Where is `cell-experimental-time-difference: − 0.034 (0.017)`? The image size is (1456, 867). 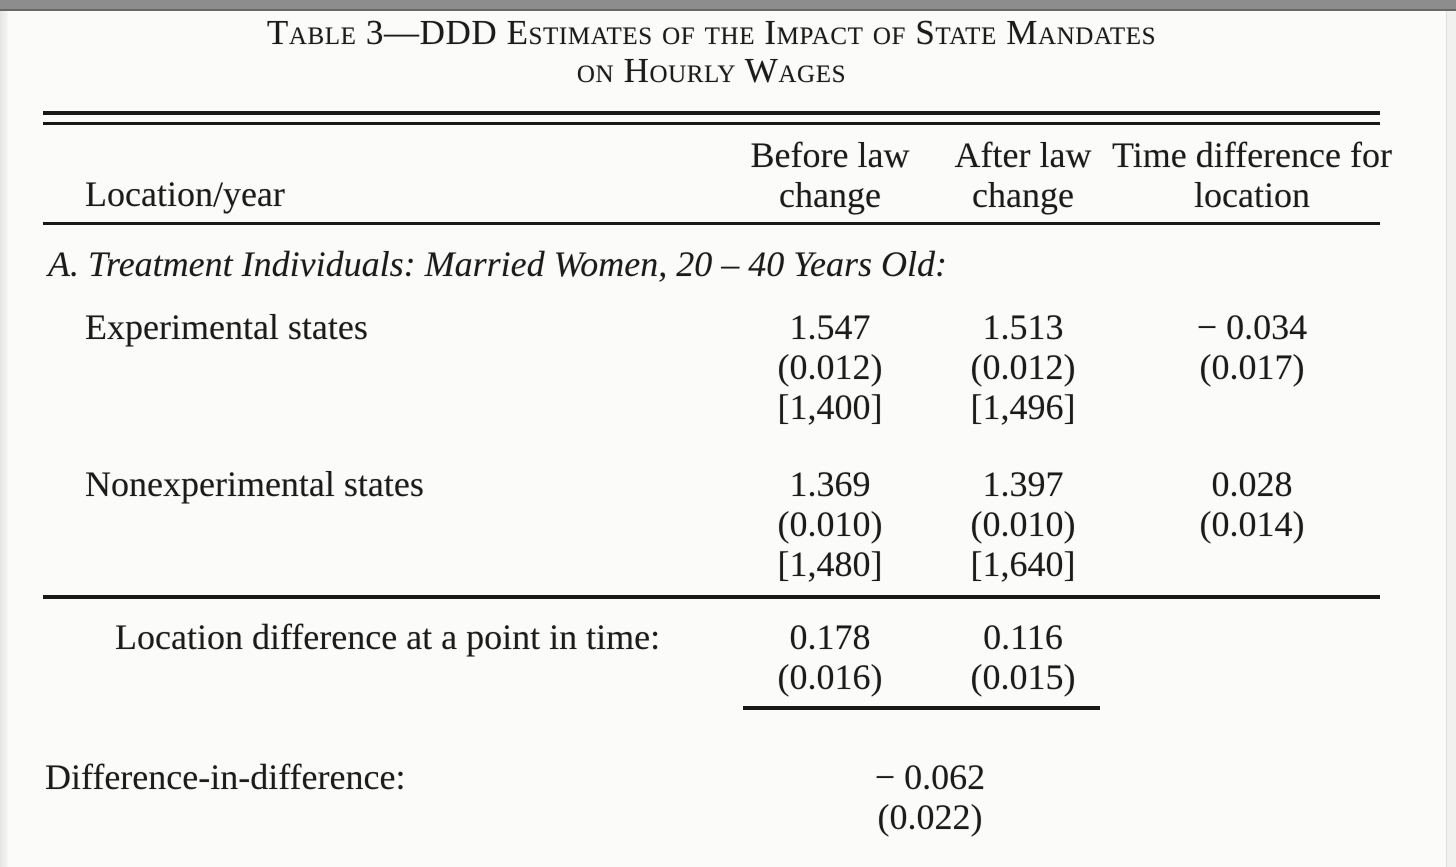 cell-experimental-time-difference: − 0.034 (0.017) is located at coordinates (1252, 347).